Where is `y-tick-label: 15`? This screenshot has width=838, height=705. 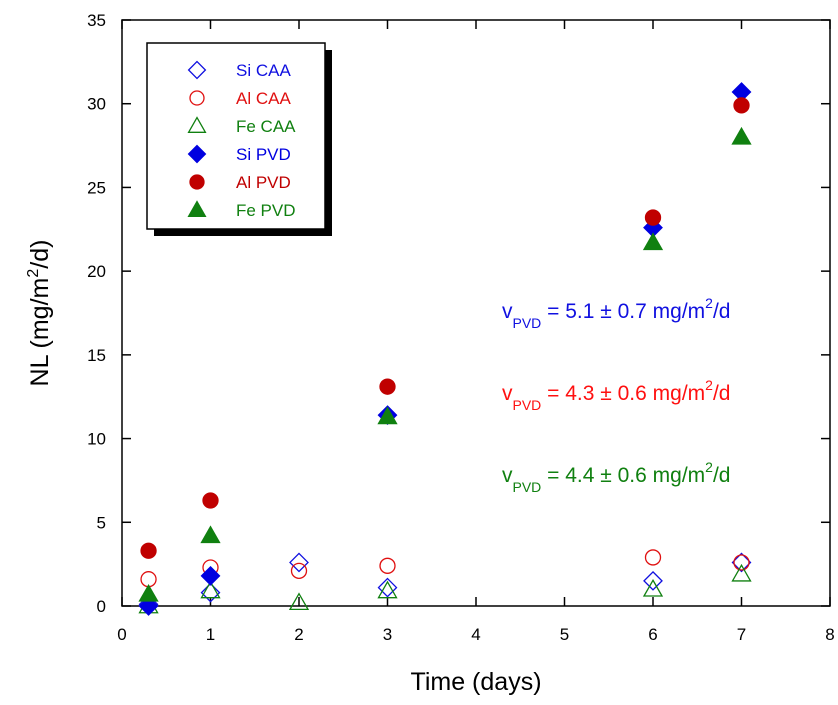
y-tick-label: 15 is located at coordinates (96, 355).